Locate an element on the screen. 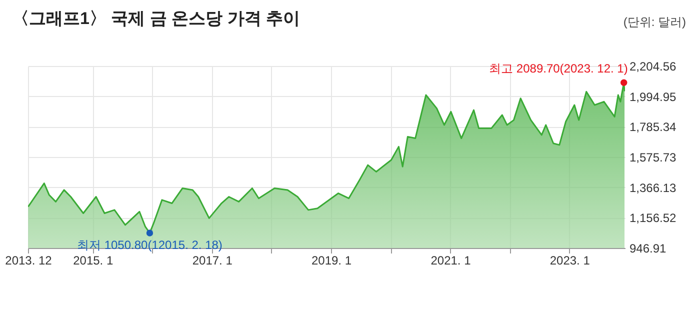 Image resolution: width=700 pixels, height=326 pixels. y-tick-label: 1,994.95 is located at coordinates (653, 97).